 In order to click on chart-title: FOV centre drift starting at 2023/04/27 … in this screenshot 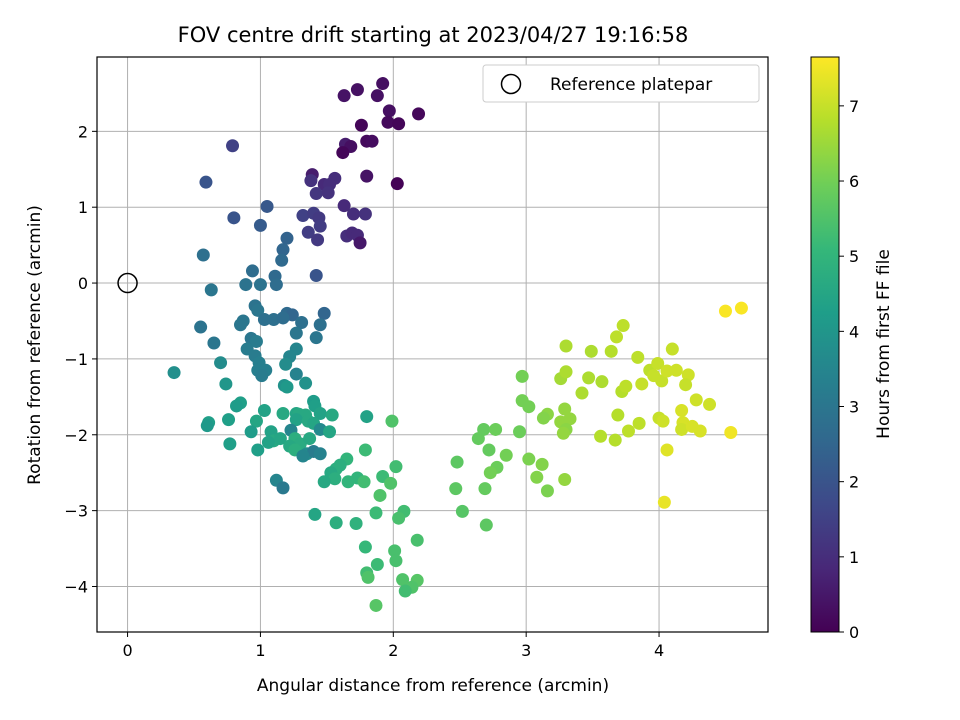, I will do `click(433, 35)`.